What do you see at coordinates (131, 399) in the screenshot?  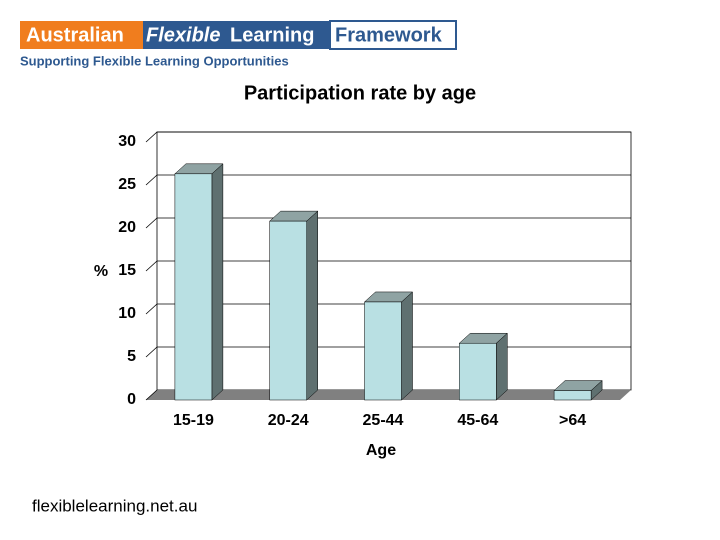 I see `y-tick-label: 0` at bounding box center [131, 399].